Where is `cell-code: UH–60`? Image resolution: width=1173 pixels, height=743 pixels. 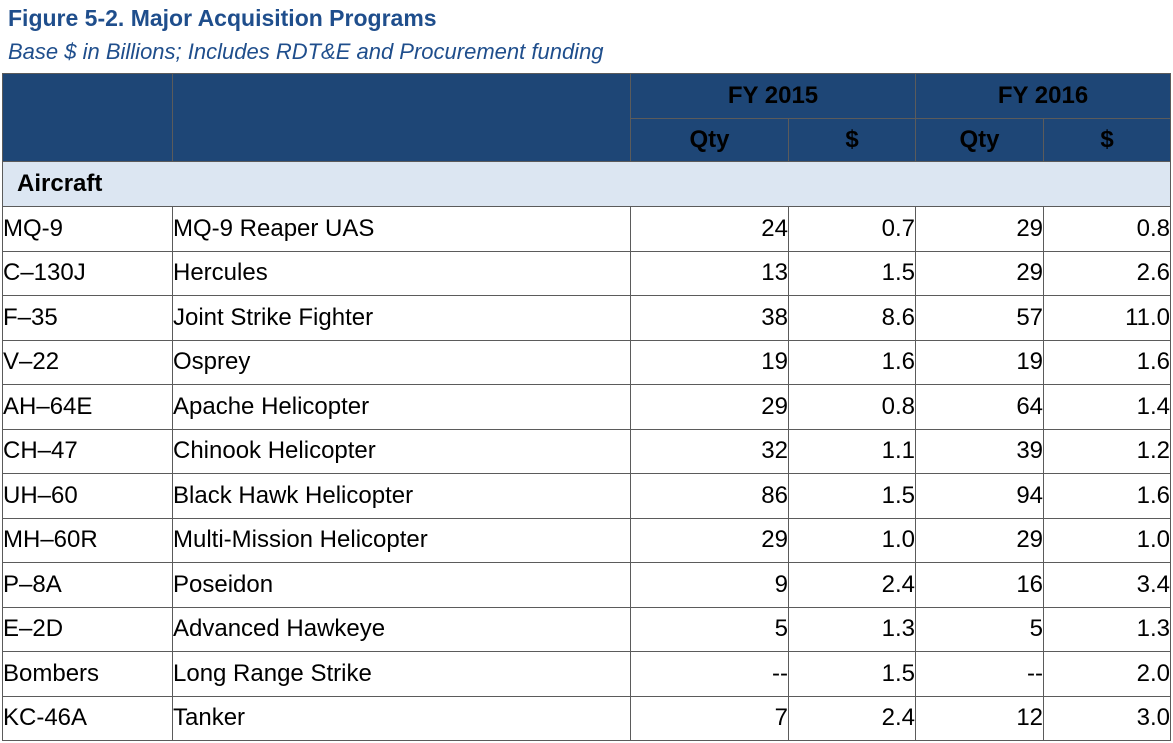 cell-code: UH–60 is located at coordinates (87, 496).